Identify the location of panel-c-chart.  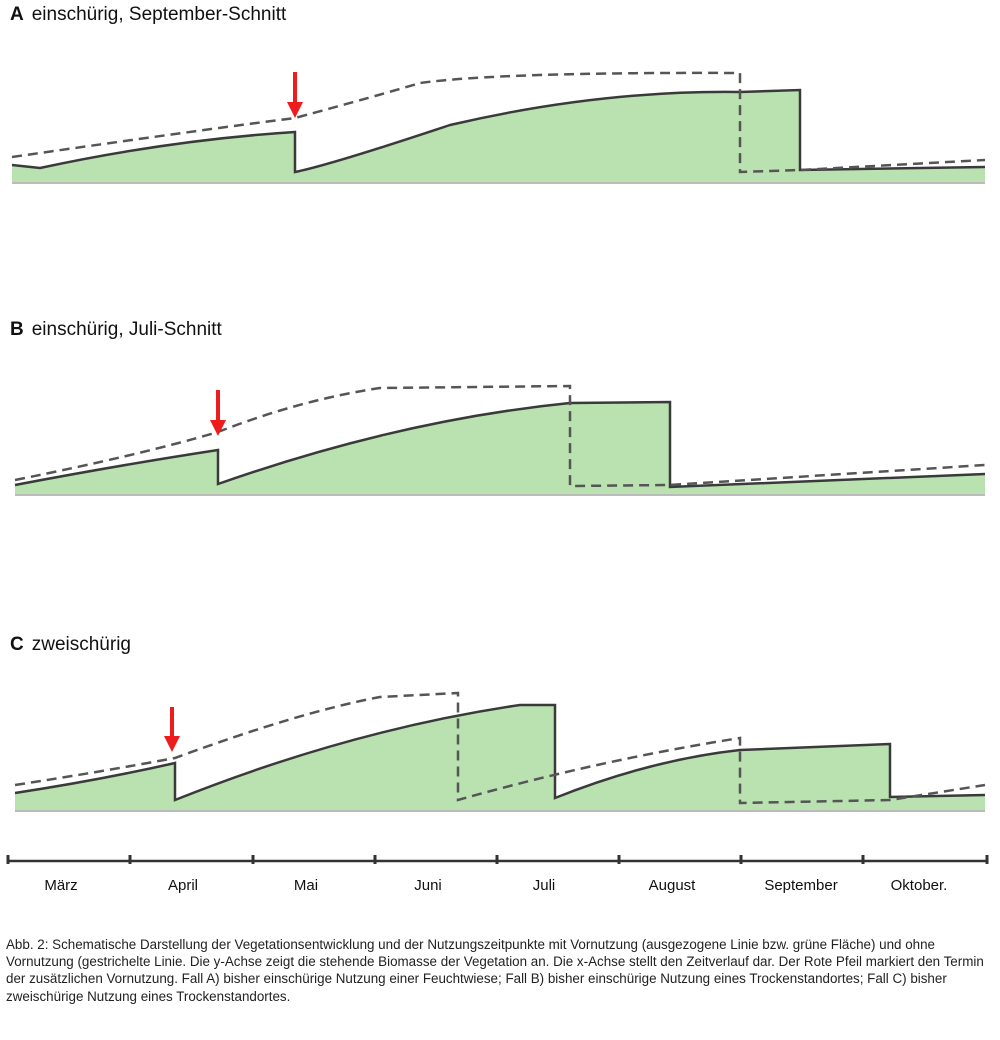
(500, 751).